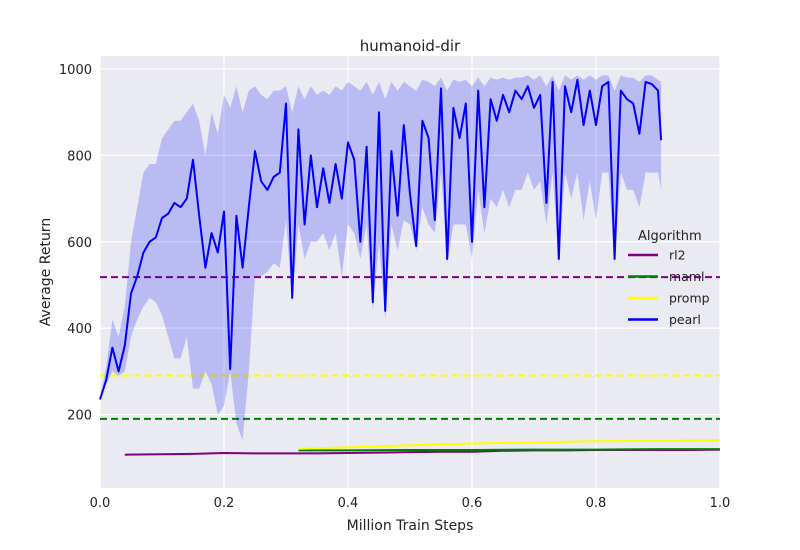  Describe the element at coordinates (410, 526) in the screenshot. I see `x-axis-label: Million Train Steps` at that location.